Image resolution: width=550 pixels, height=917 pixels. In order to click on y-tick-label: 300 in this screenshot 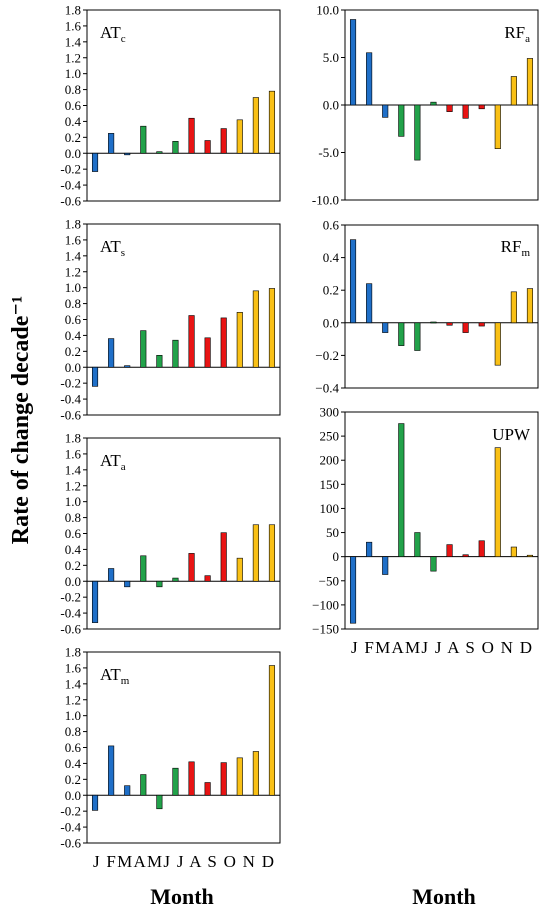, I will do `click(330, 412)`.